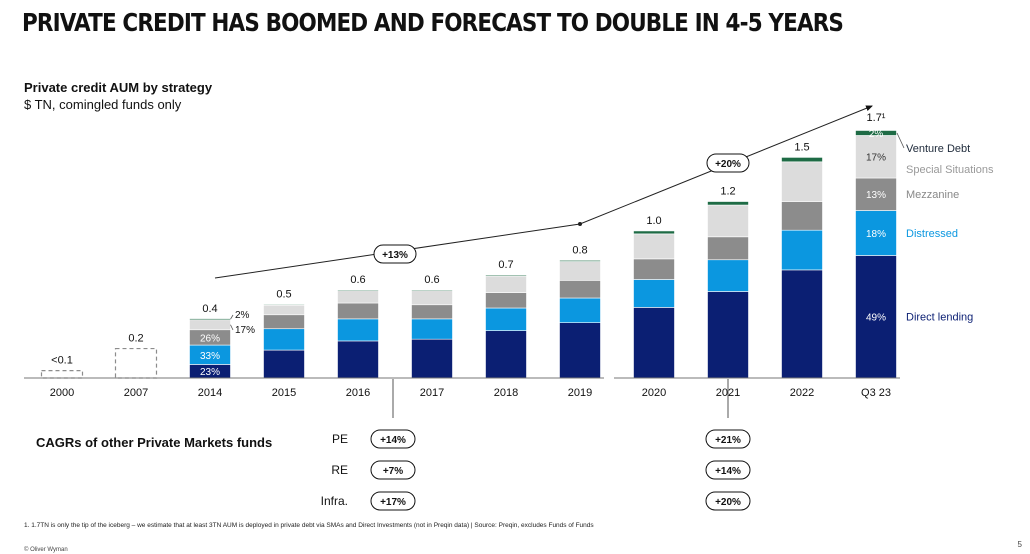 Image resolution: width=1030 pixels, height=554 pixels. I want to click on cagr-row-label-infra: Infra., so click(334, 501).